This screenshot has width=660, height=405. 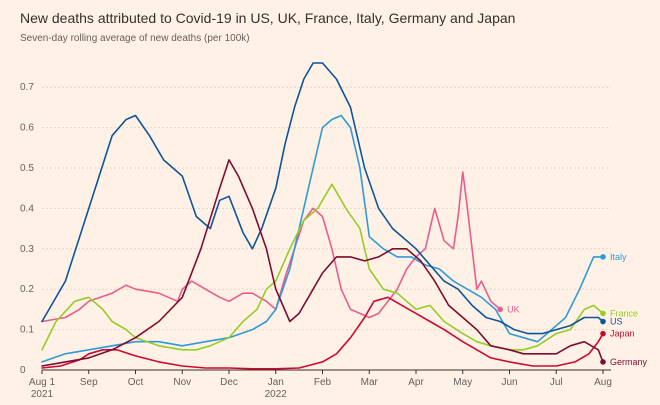 I want to click on x-tick-year-label: 2021, so click(x=42, y=394).